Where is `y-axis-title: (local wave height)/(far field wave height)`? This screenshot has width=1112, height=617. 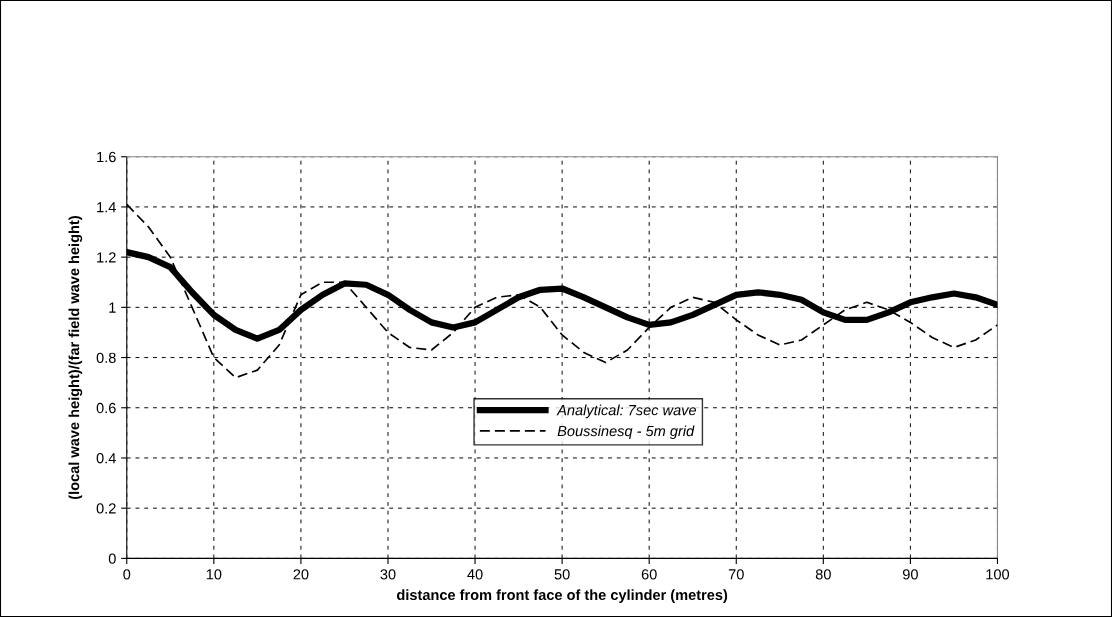 y-axis-title: (local wave height)/(far field wave height) is located at coordinates (75, 358).